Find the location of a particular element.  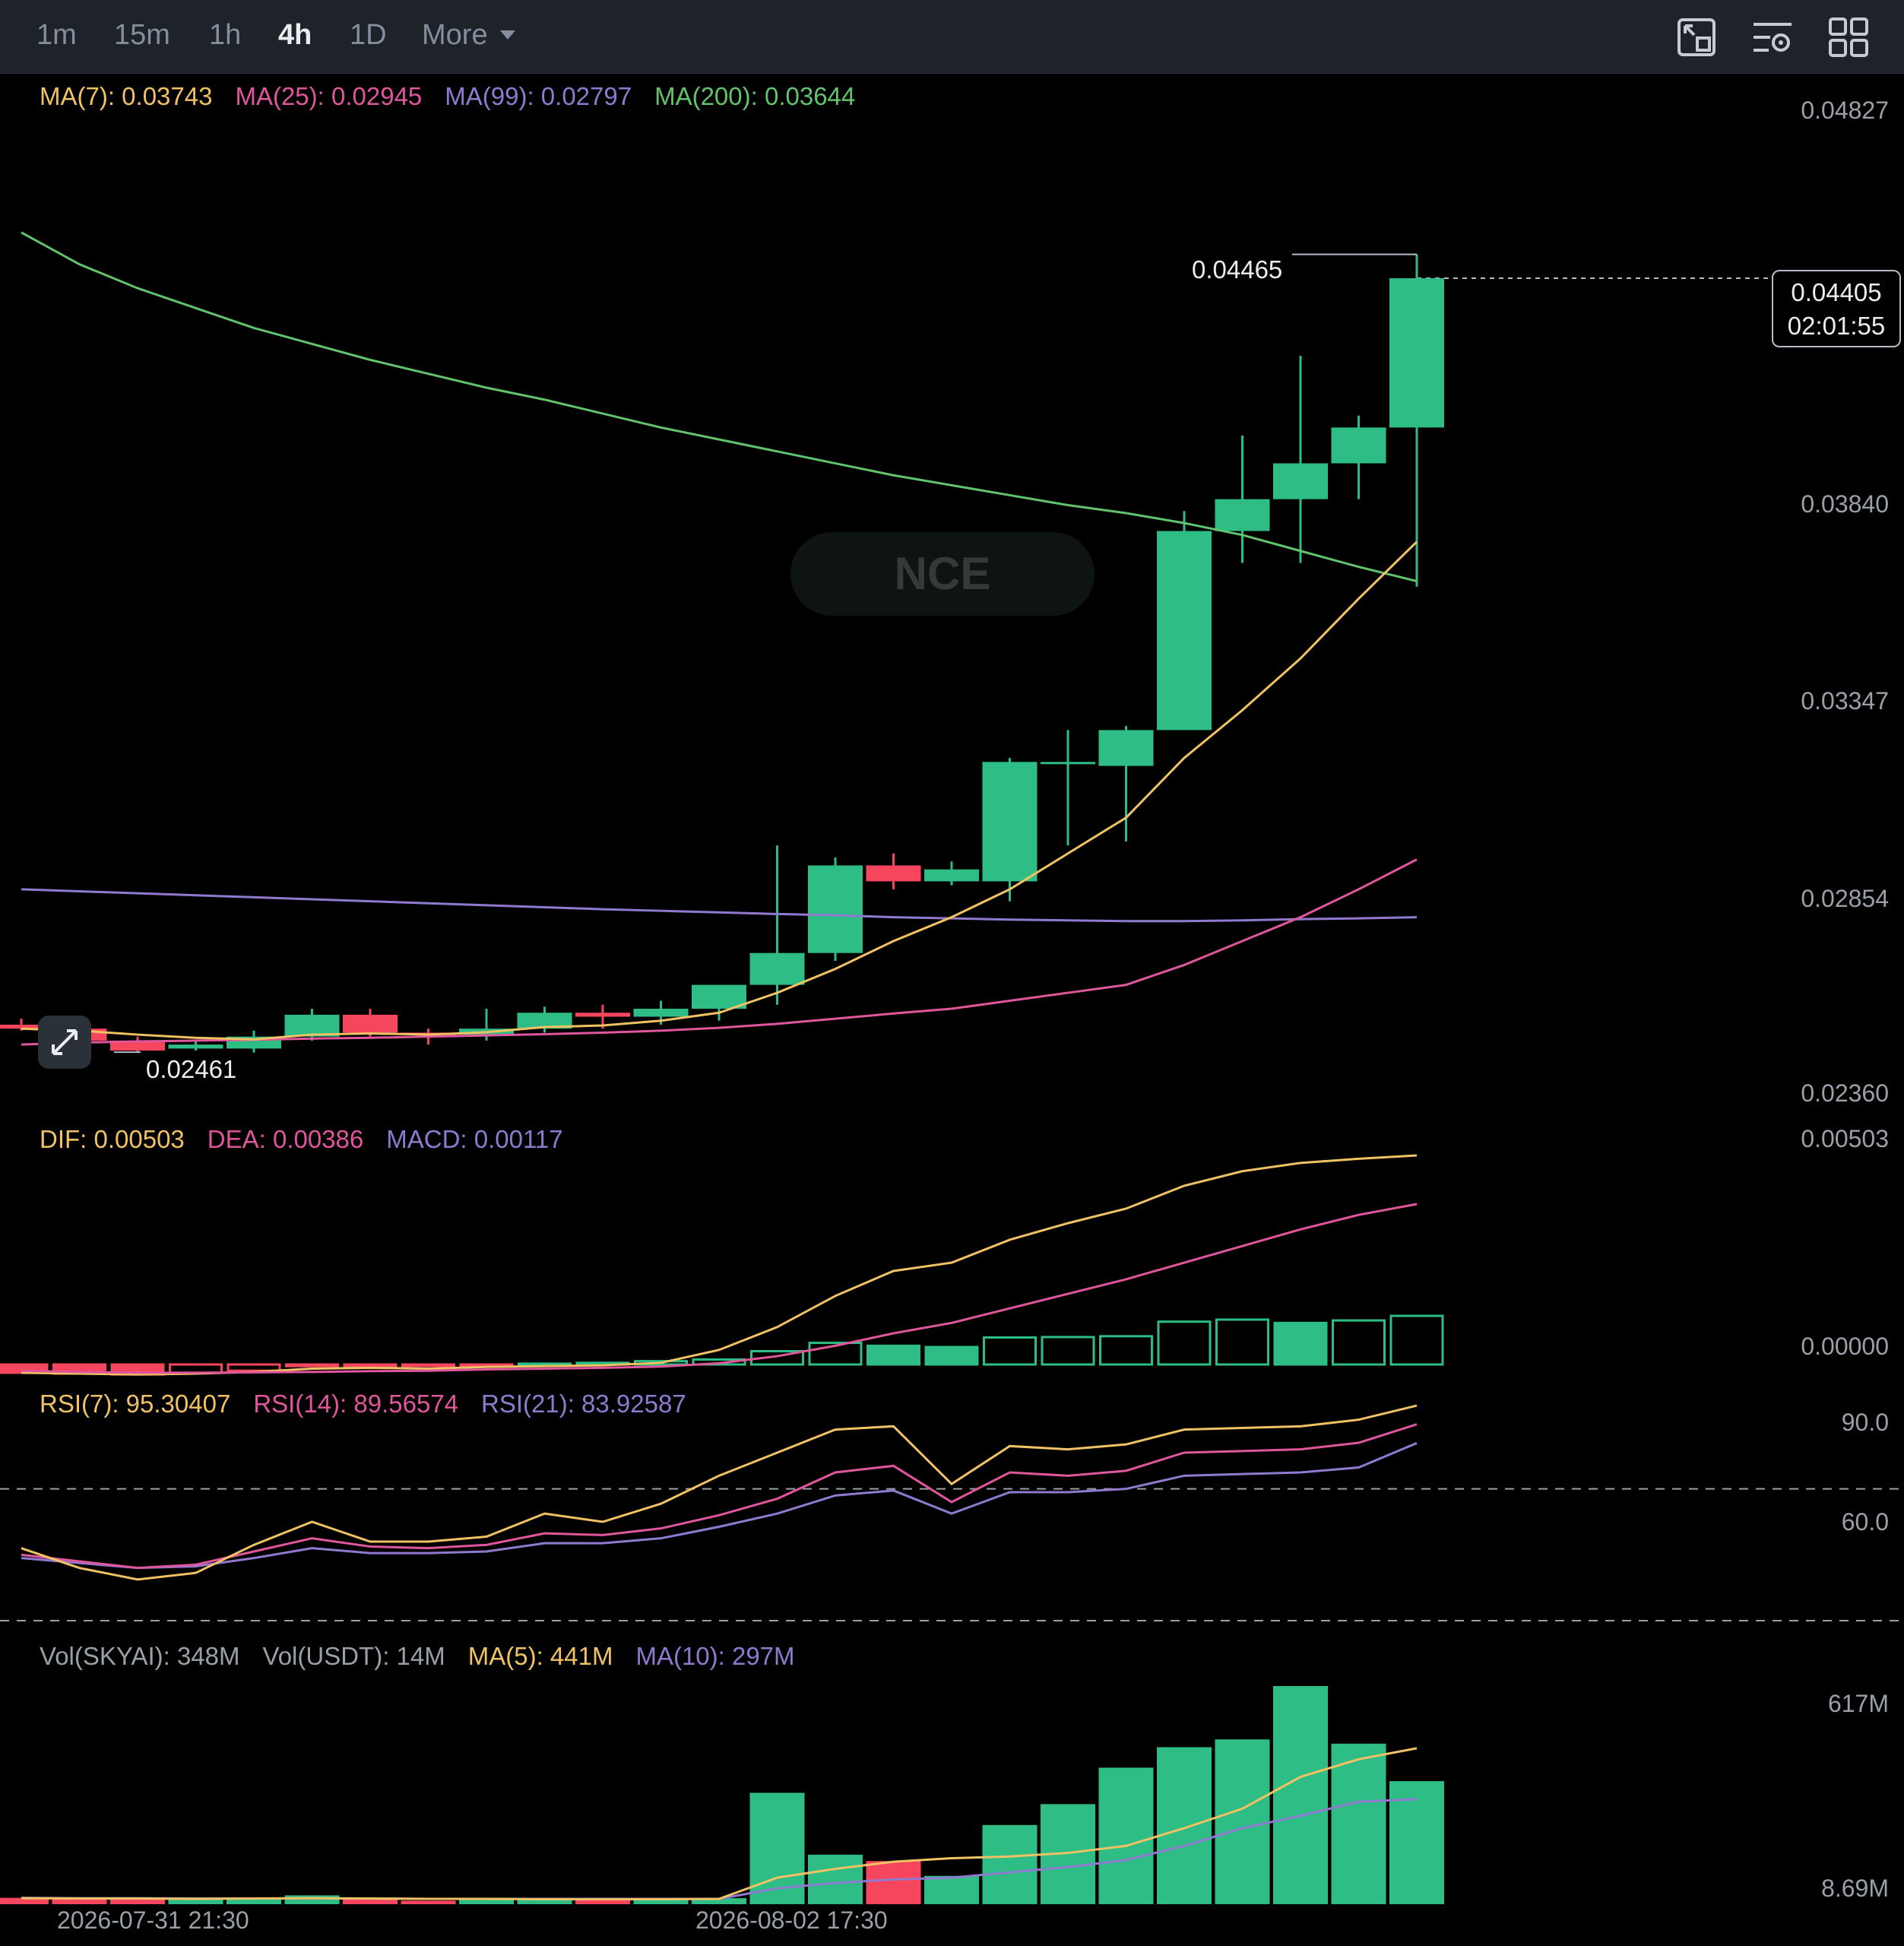

ma99-line is located at coordinates (719, 905).